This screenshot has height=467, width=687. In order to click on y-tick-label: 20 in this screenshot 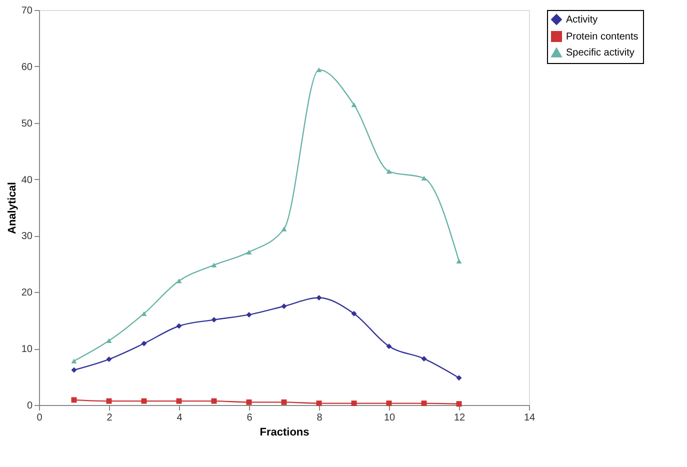, I will do `click(27, 293)`.